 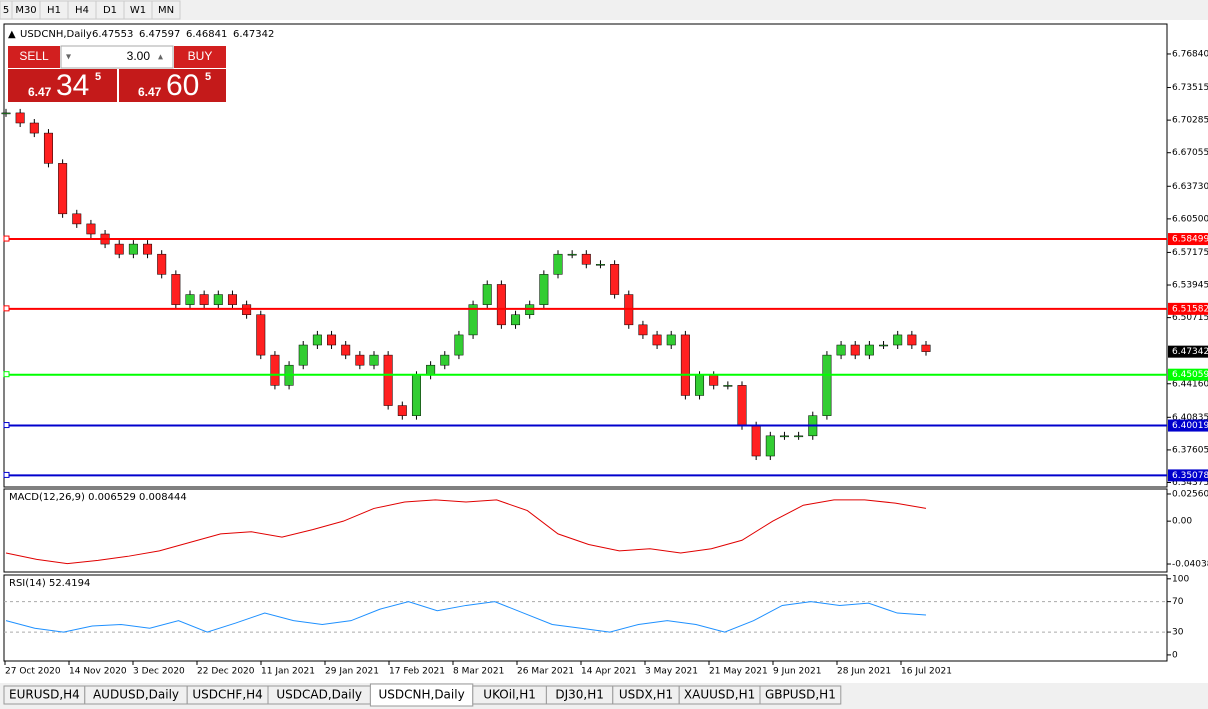 What do you see at coordinates (864, 672) in the screenshot?
I see `x-tick-label: 28 Jun 2021` at bounding box center [864, 672].